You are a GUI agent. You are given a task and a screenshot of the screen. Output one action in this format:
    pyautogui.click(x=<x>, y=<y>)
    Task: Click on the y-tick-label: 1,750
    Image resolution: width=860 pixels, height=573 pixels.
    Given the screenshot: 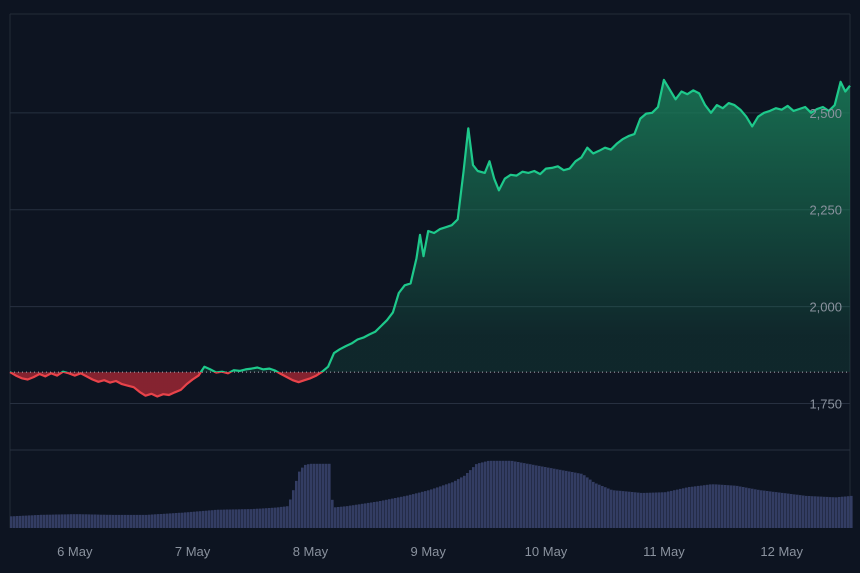 What is the action you would take?
    pyautogui.click(x=825, y=403)
    